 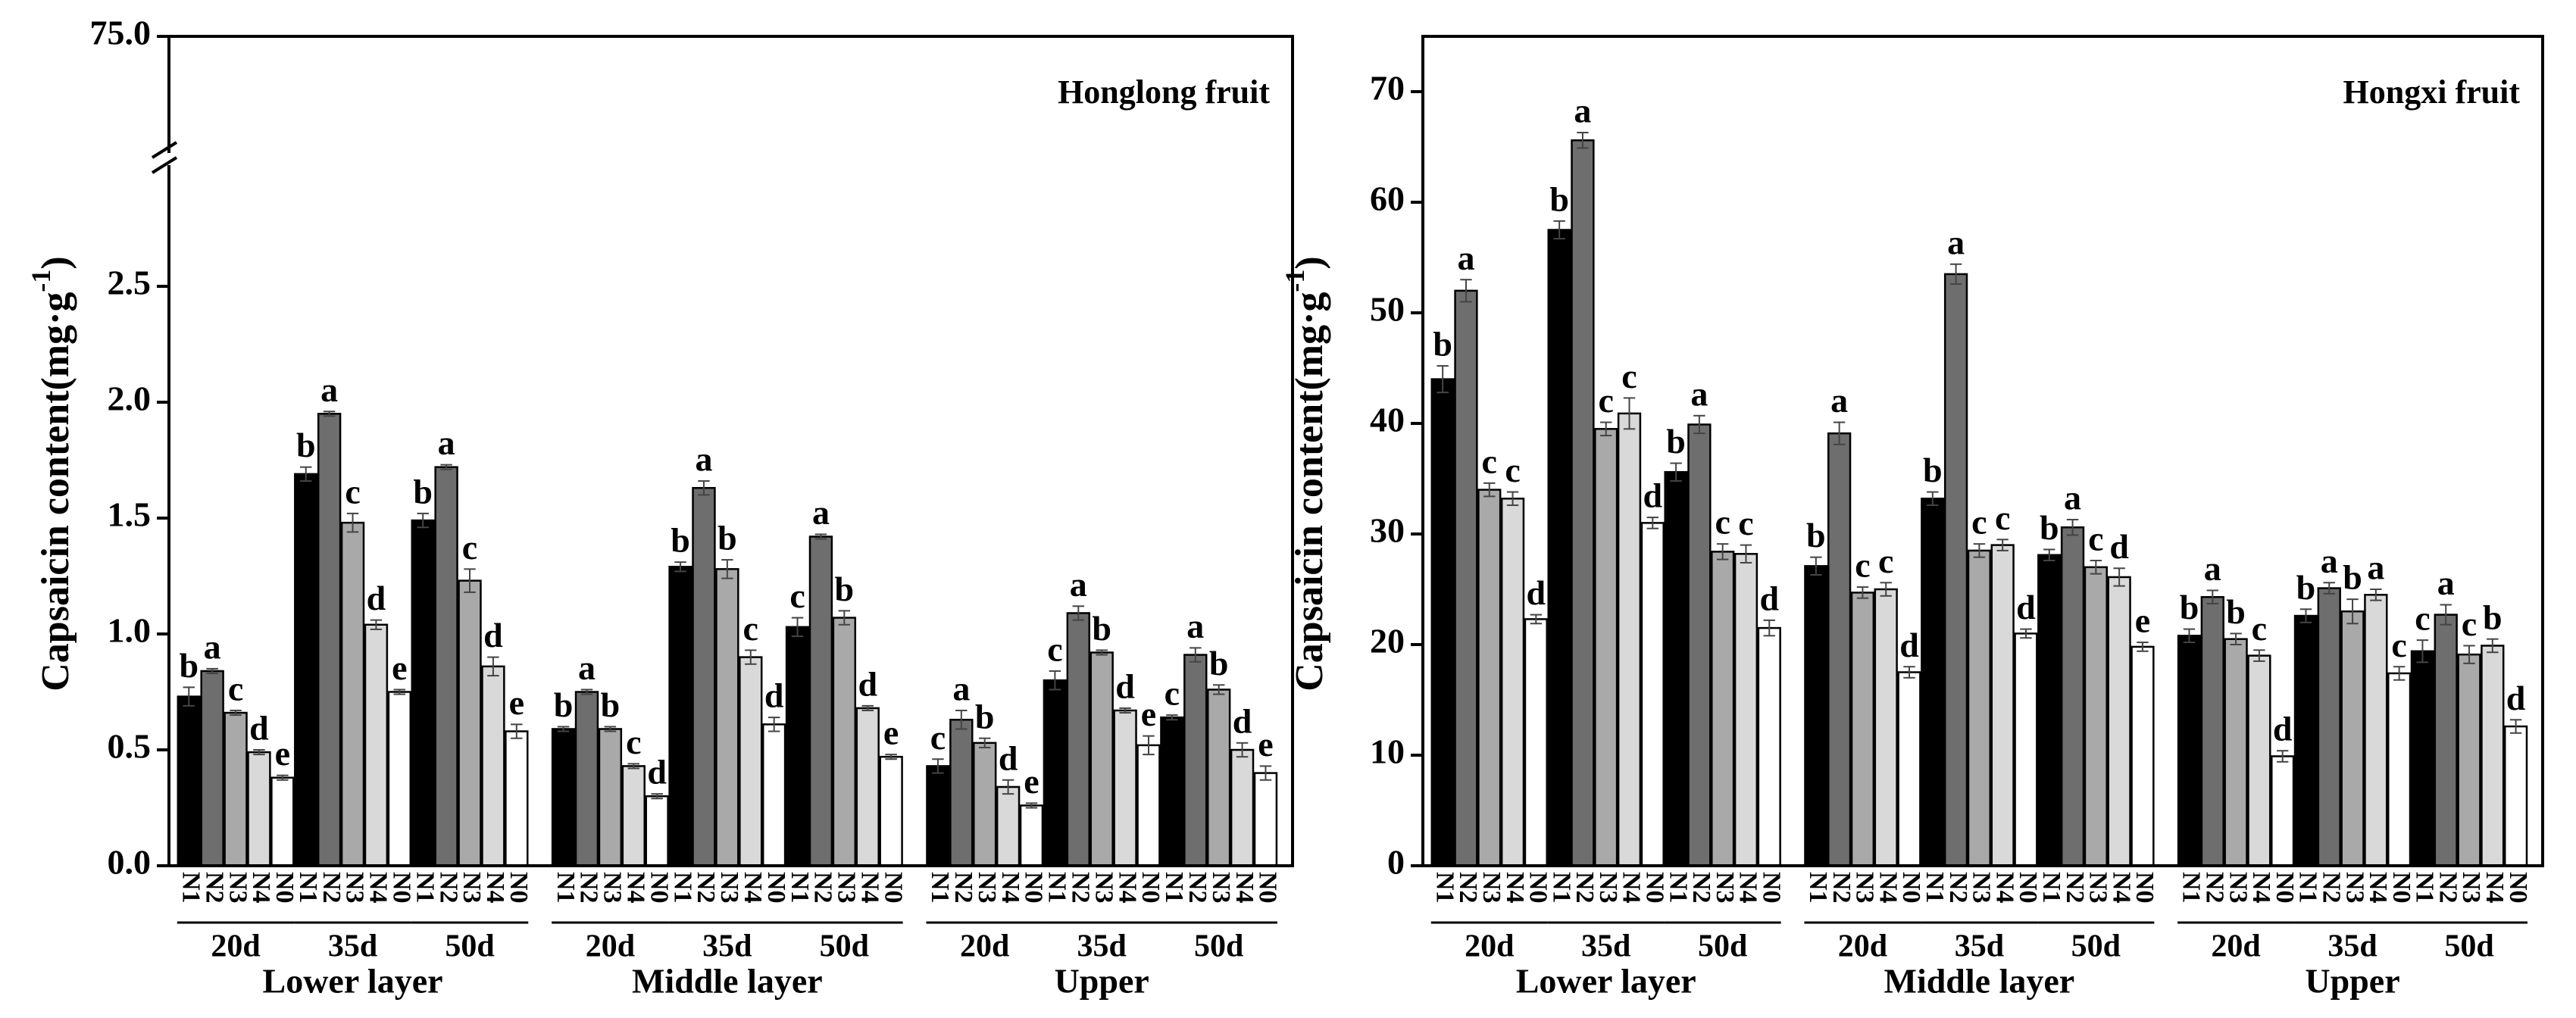 What do you see at coordinates (41, 281) in the screenshot?
I see `y-axis-label-sup: -1` at bounding box center [41, 281].